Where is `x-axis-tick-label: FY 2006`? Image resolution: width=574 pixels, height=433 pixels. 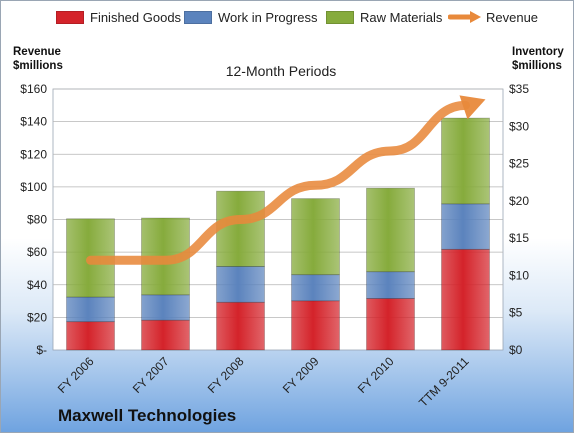 x-axis-tick-label: FY 2006 is located at coordinates (76, 375).